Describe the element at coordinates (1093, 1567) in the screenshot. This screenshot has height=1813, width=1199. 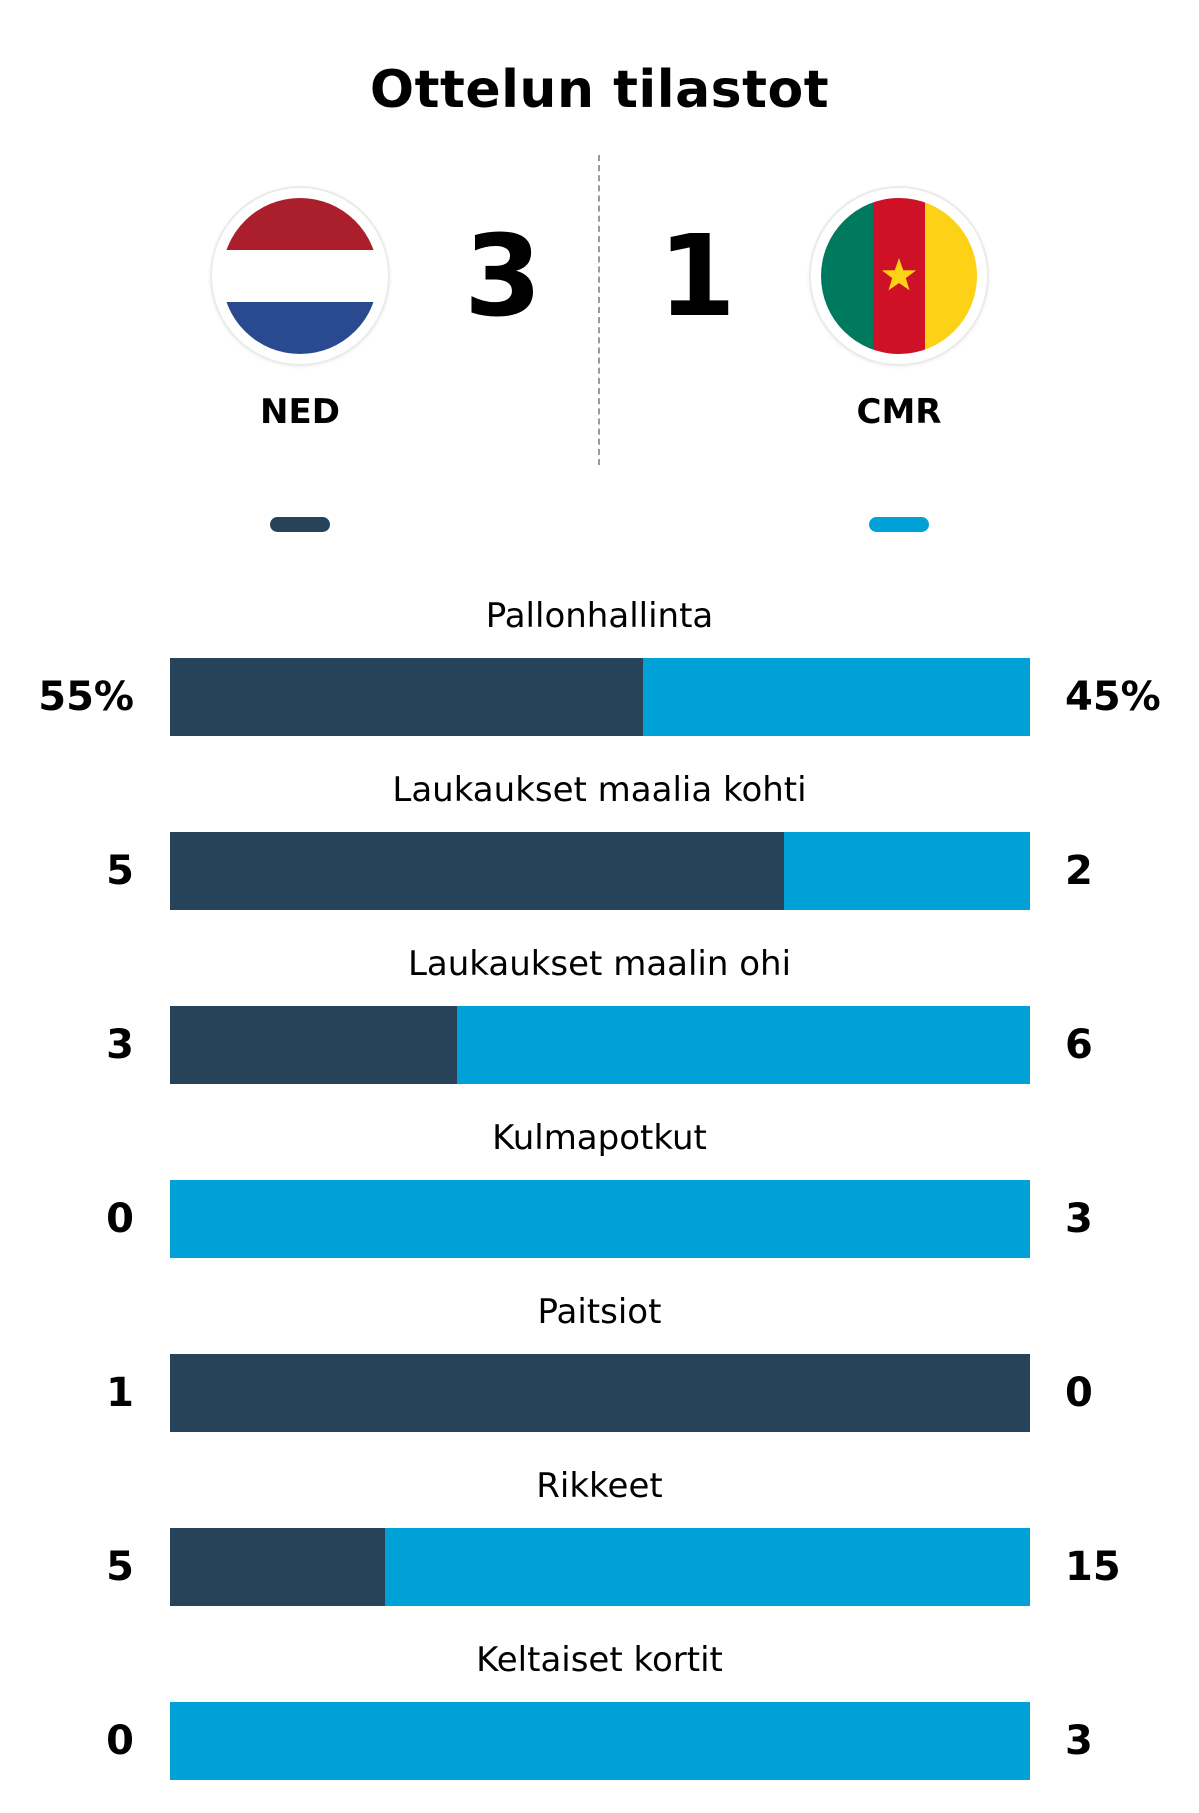
I see `stat-away-value: 15` at that location.